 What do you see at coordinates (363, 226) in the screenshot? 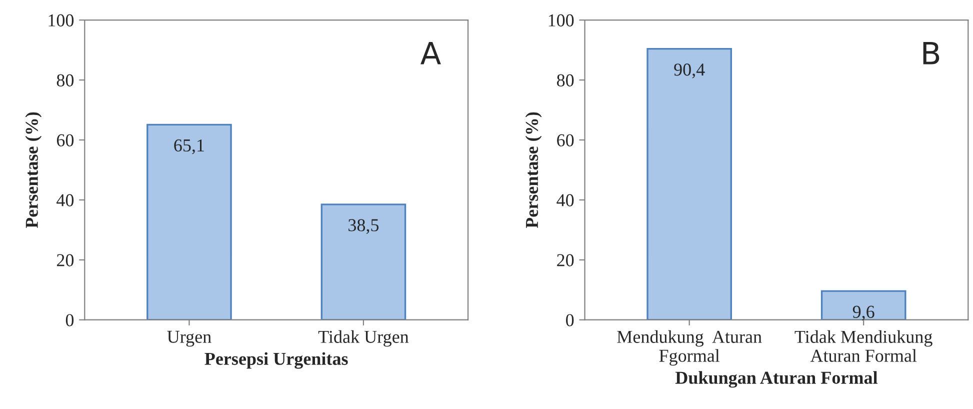
I see `data-label: 38,5` at bounding box center [363, 226].